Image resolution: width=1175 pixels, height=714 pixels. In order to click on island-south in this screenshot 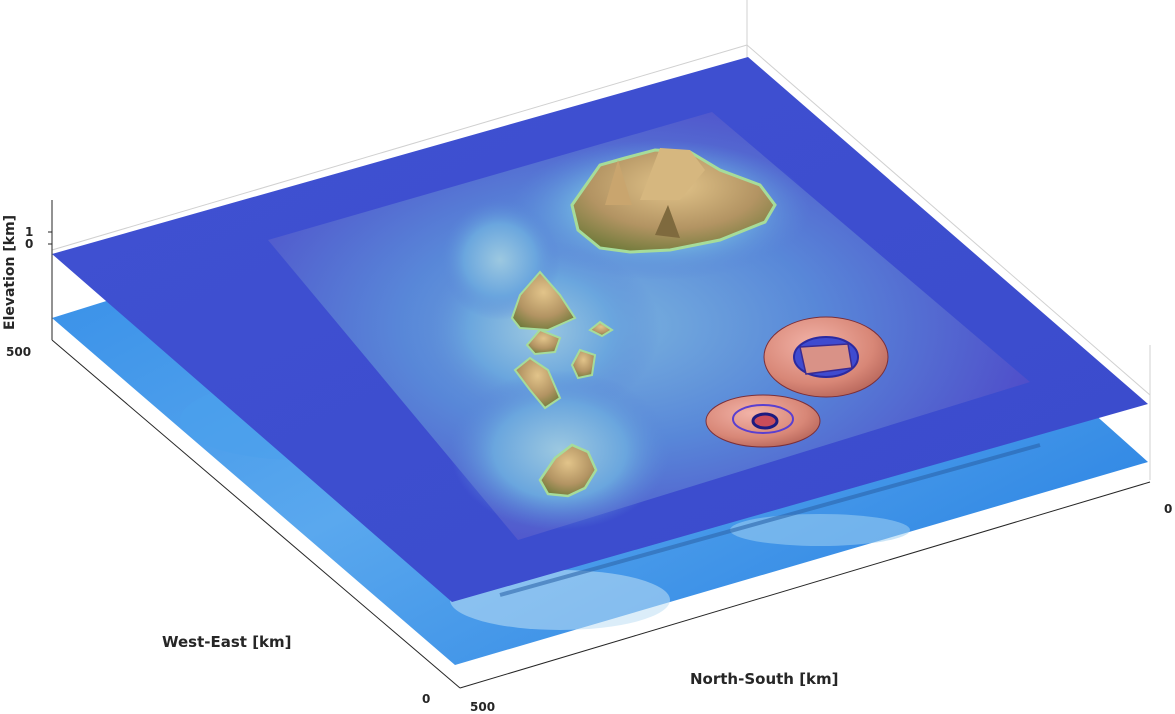, I will do `click(568, 470)`.